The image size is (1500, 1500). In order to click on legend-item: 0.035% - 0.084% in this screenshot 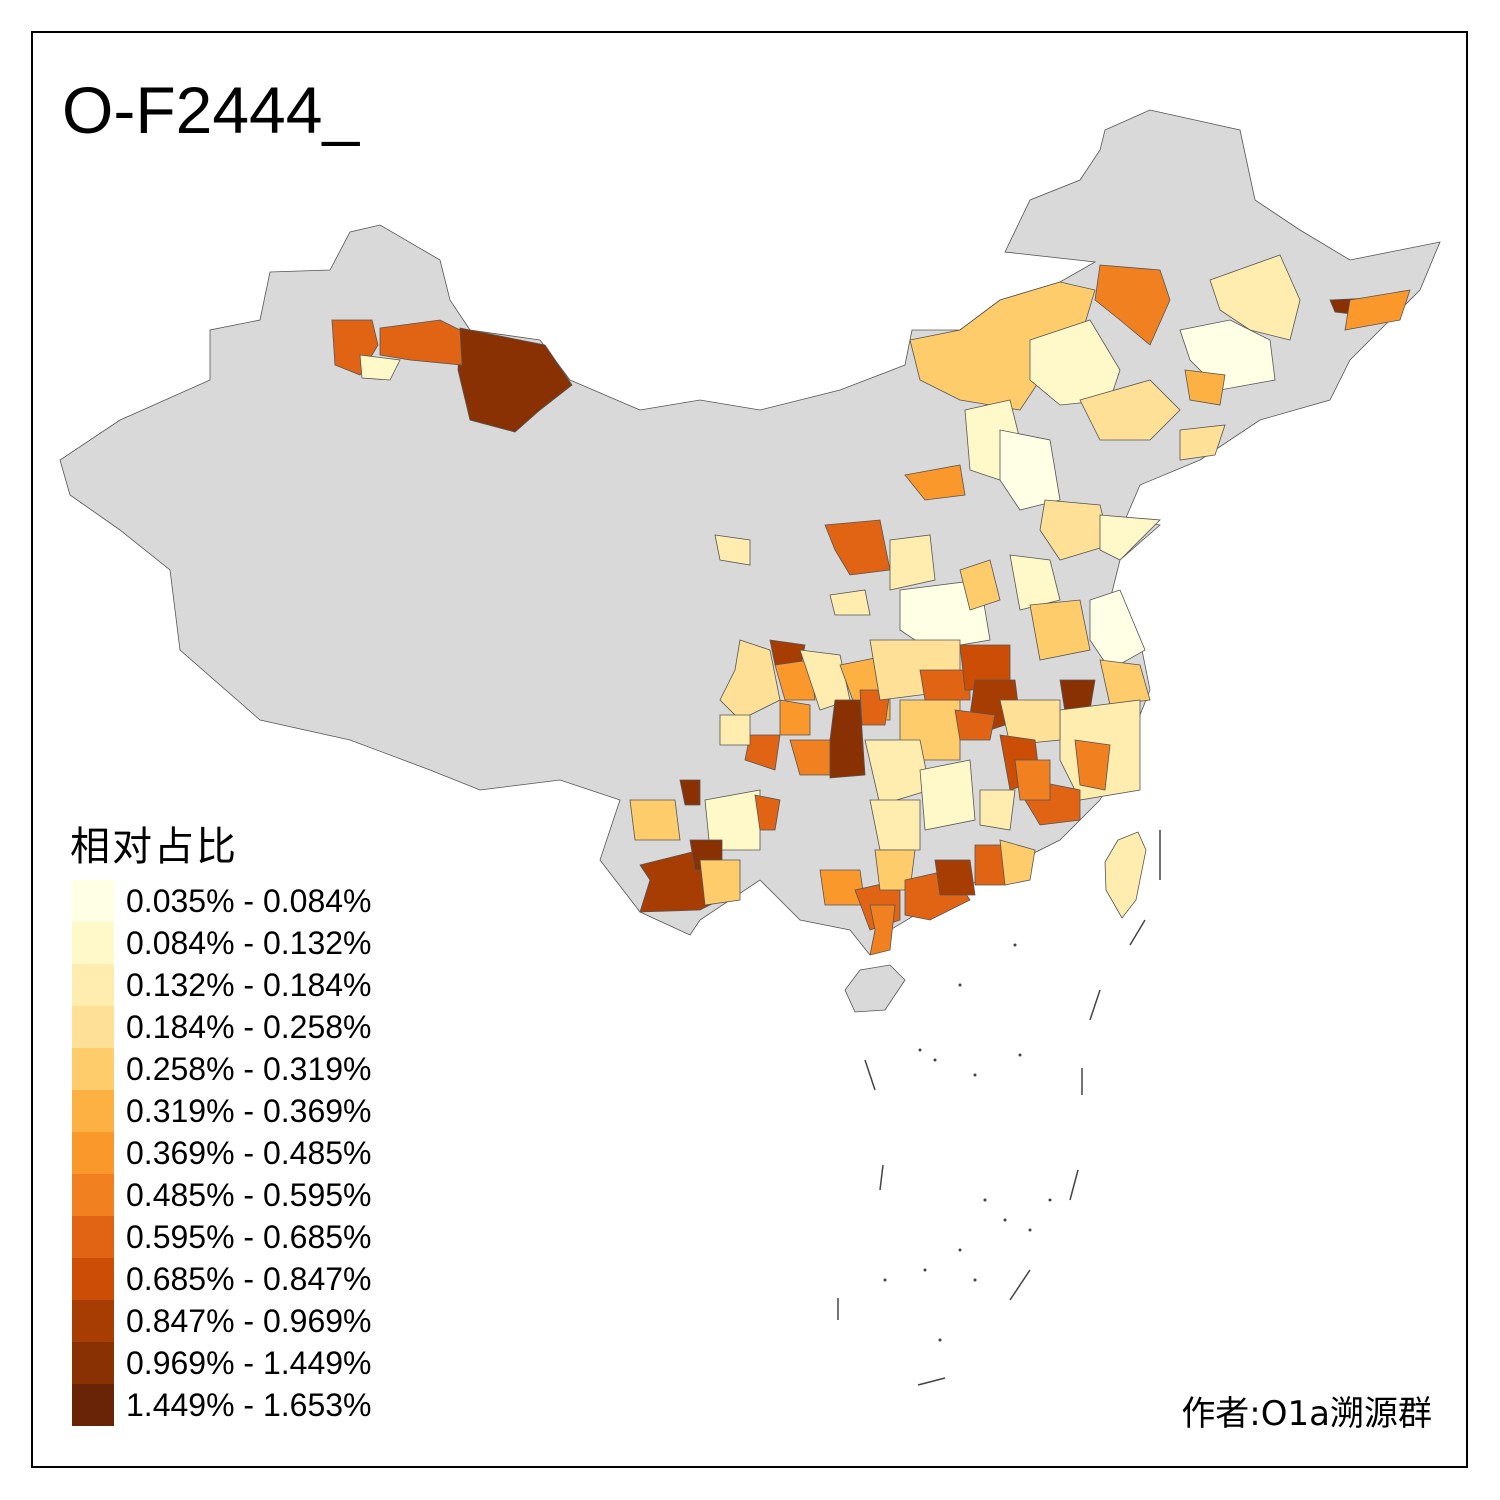, I will do `click(222, 901)`.